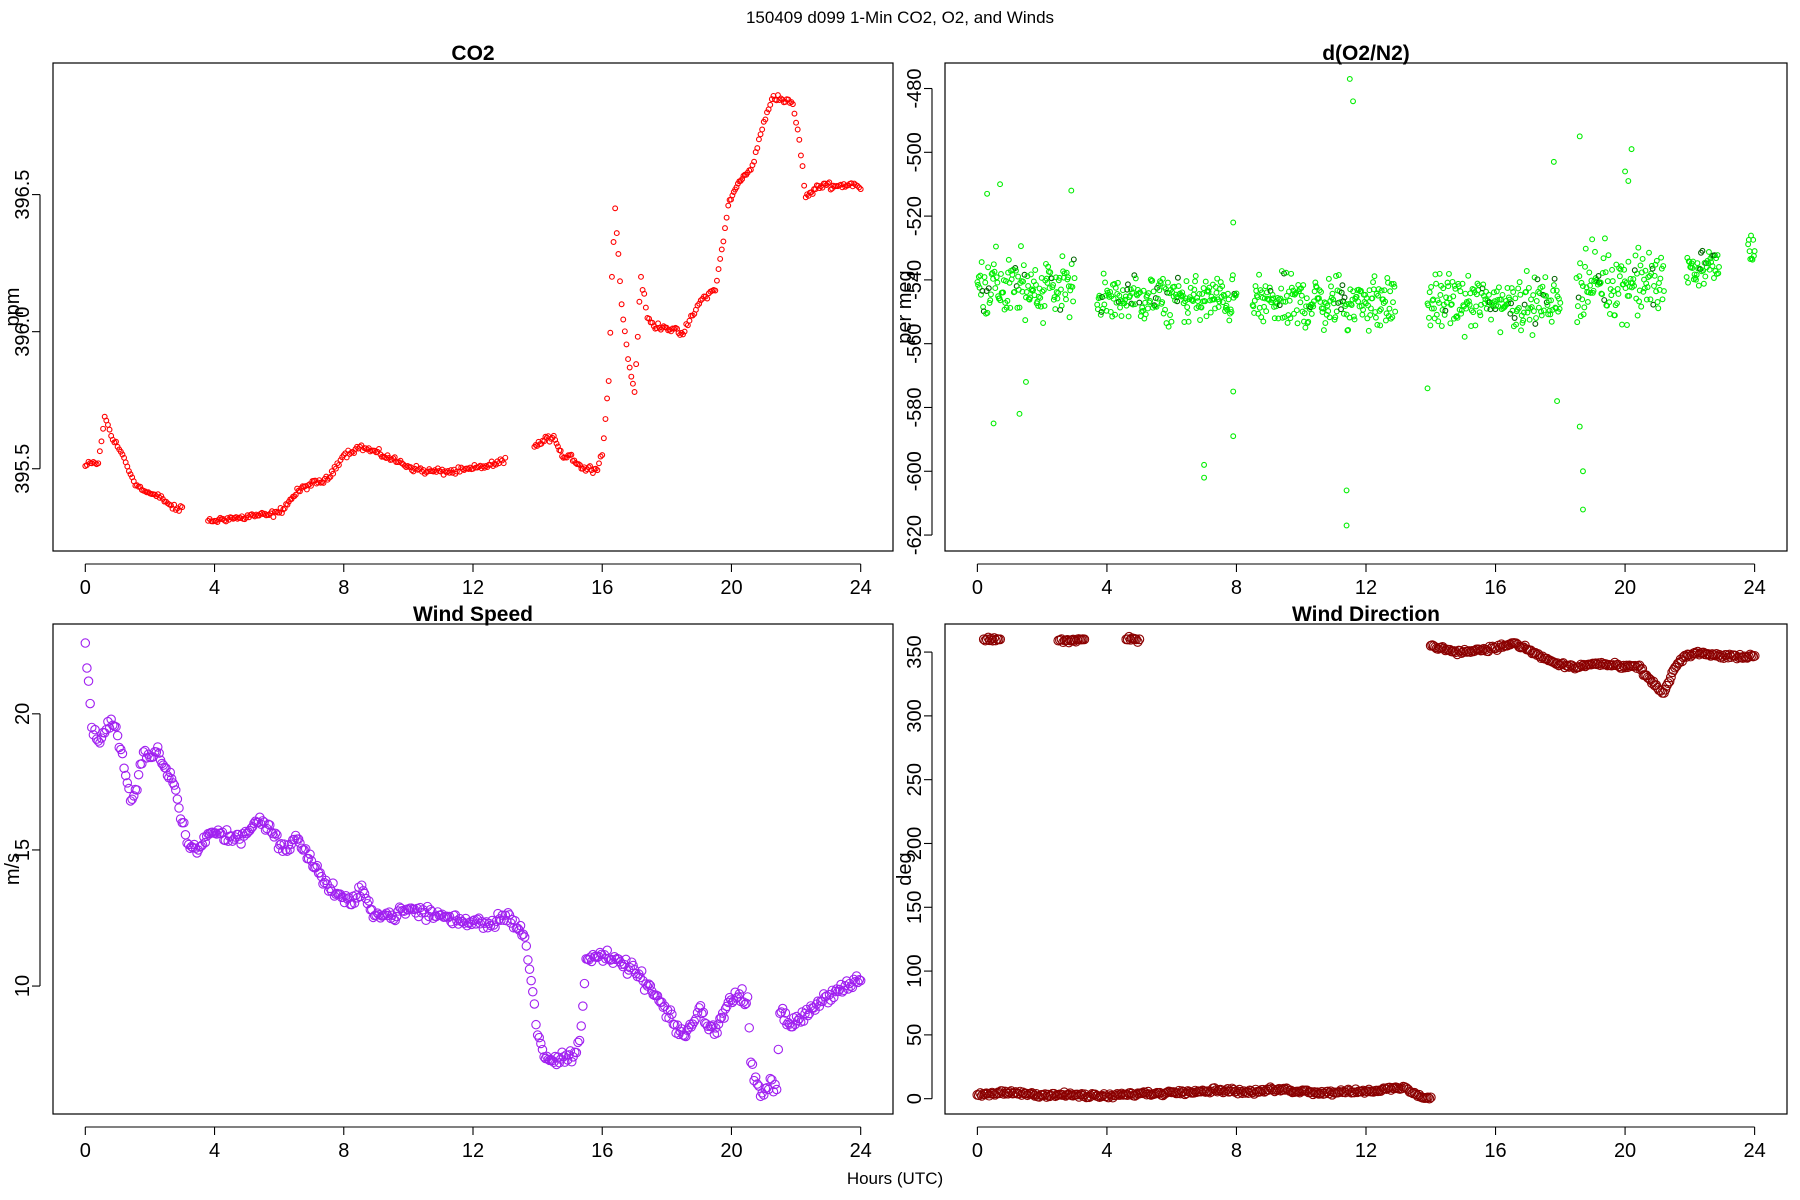  What do you see at coordinates (915, 715) in the screenshot?
I see `y-tick-label: 300` at bounding box center [915, 715].